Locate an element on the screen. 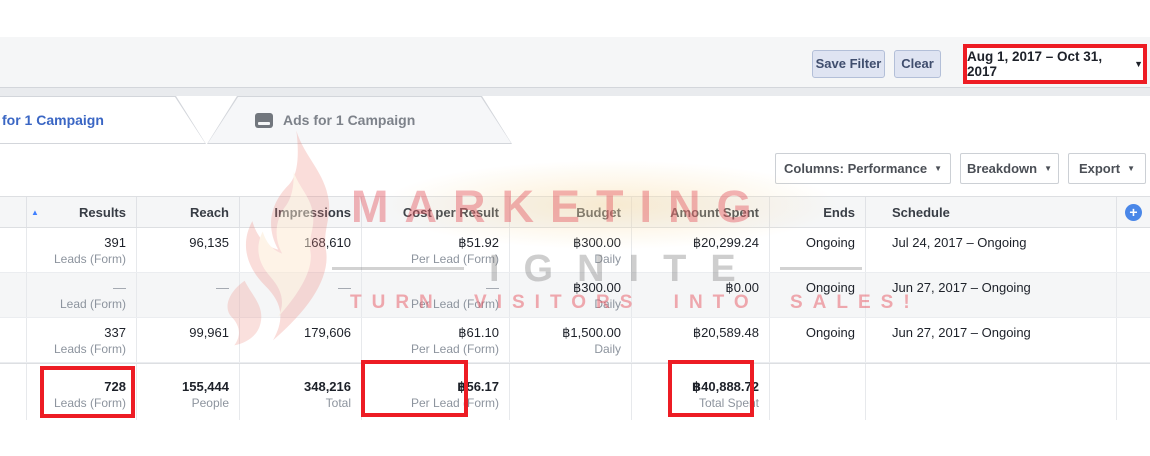 This screenshot has width=1150, height=456. impressions-cell: — is located at coordinates (301, 295).